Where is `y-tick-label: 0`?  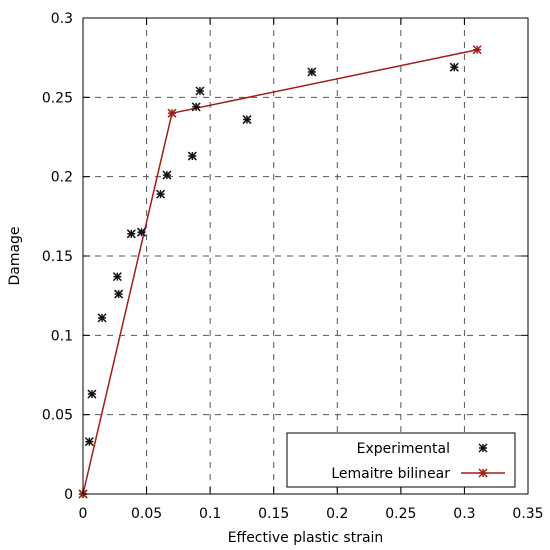
y-tick-label: 0 is located at coordinates (68, 495).